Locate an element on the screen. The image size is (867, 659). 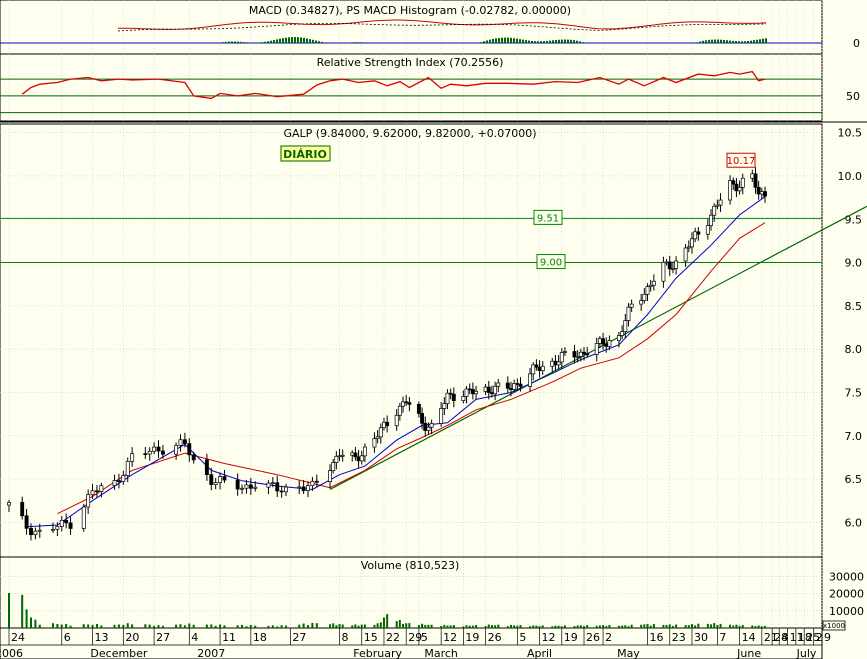
price-tick-label: 8.0 is located at coordinates (854, 349).